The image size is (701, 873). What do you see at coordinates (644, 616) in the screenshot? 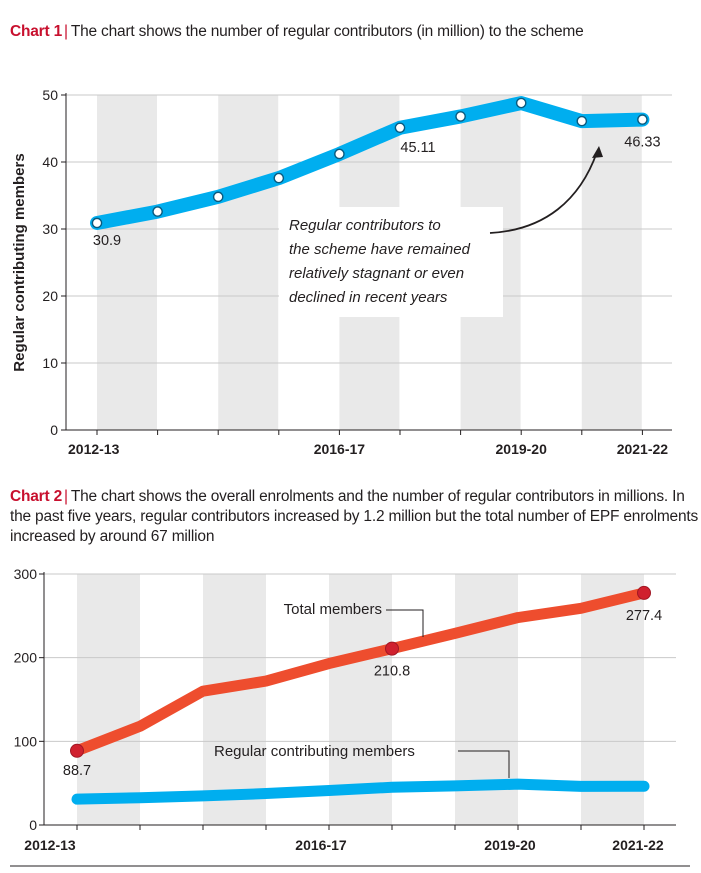
I see `chart2-data-label: 277.4` at bounding box center [644, 616].